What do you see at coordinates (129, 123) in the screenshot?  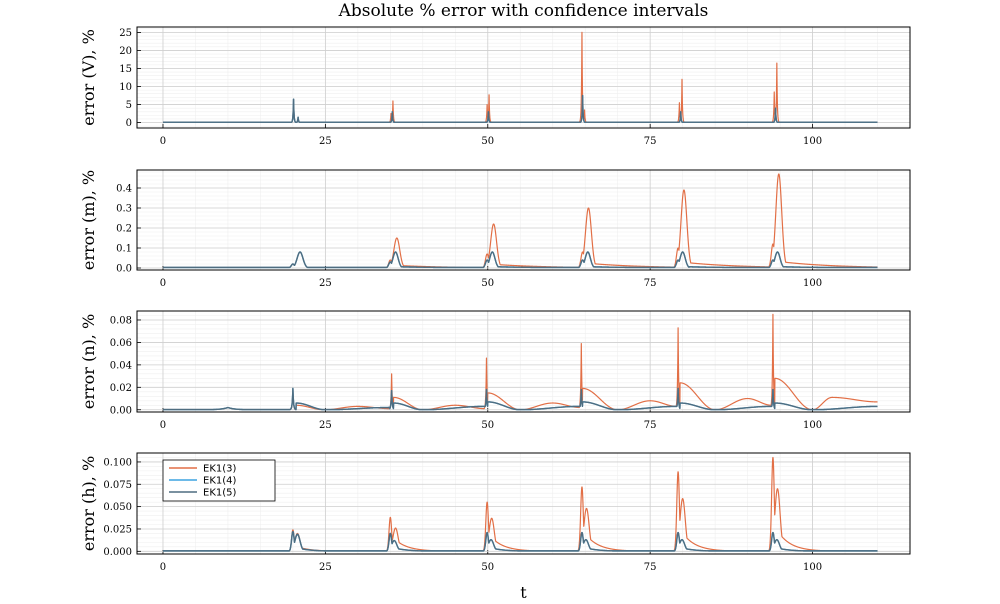 I see `y-tick-label: 0` at bounding box center [129, 123].